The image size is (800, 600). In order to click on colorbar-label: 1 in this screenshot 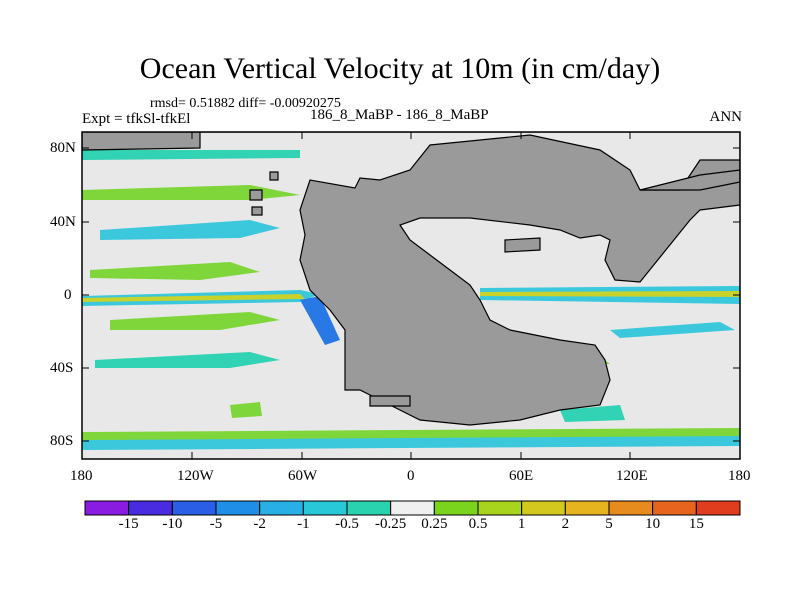, I will do `click(521, 524)`.